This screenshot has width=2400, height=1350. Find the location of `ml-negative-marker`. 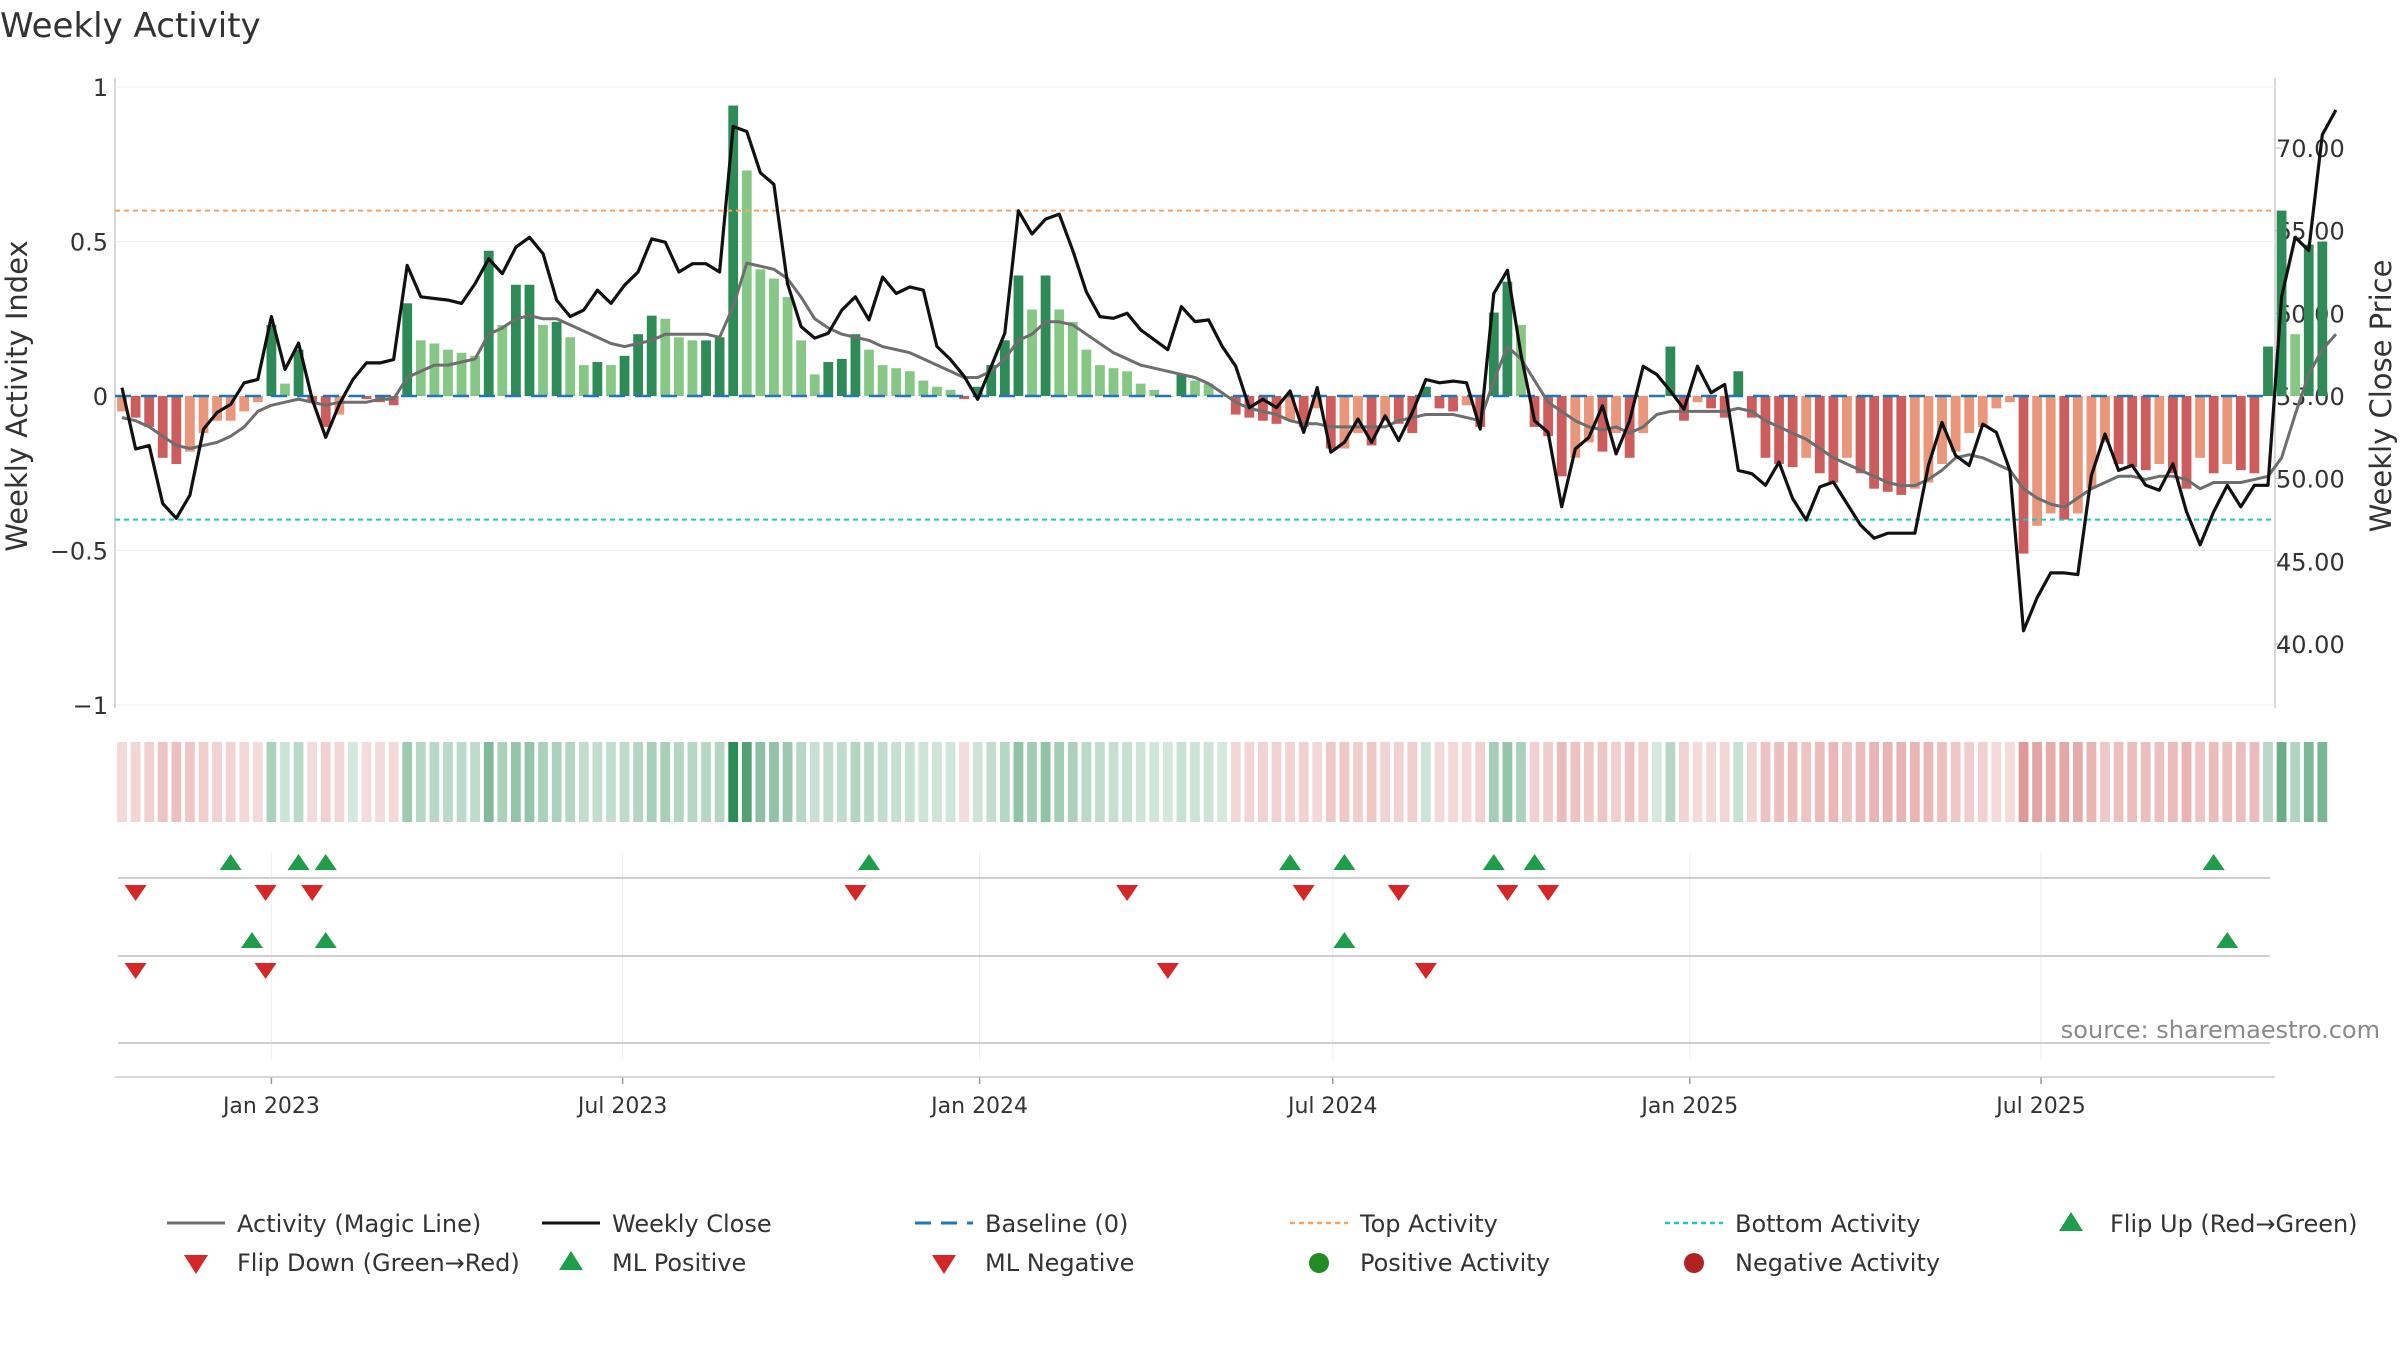

ml-negative-marker is located at coordinates (1167, 971).